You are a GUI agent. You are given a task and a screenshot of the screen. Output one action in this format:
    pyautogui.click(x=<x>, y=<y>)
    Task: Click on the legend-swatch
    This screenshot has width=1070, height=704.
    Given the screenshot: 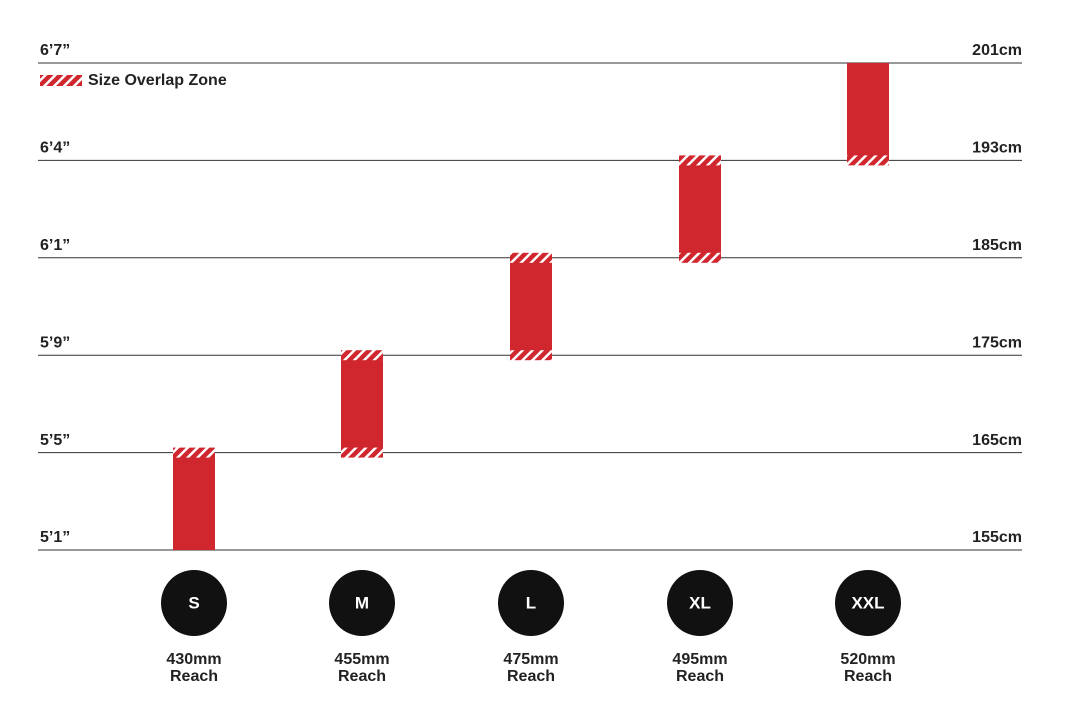 What is the action you would take?
    pyautogui.click(x=61, y=80)
    